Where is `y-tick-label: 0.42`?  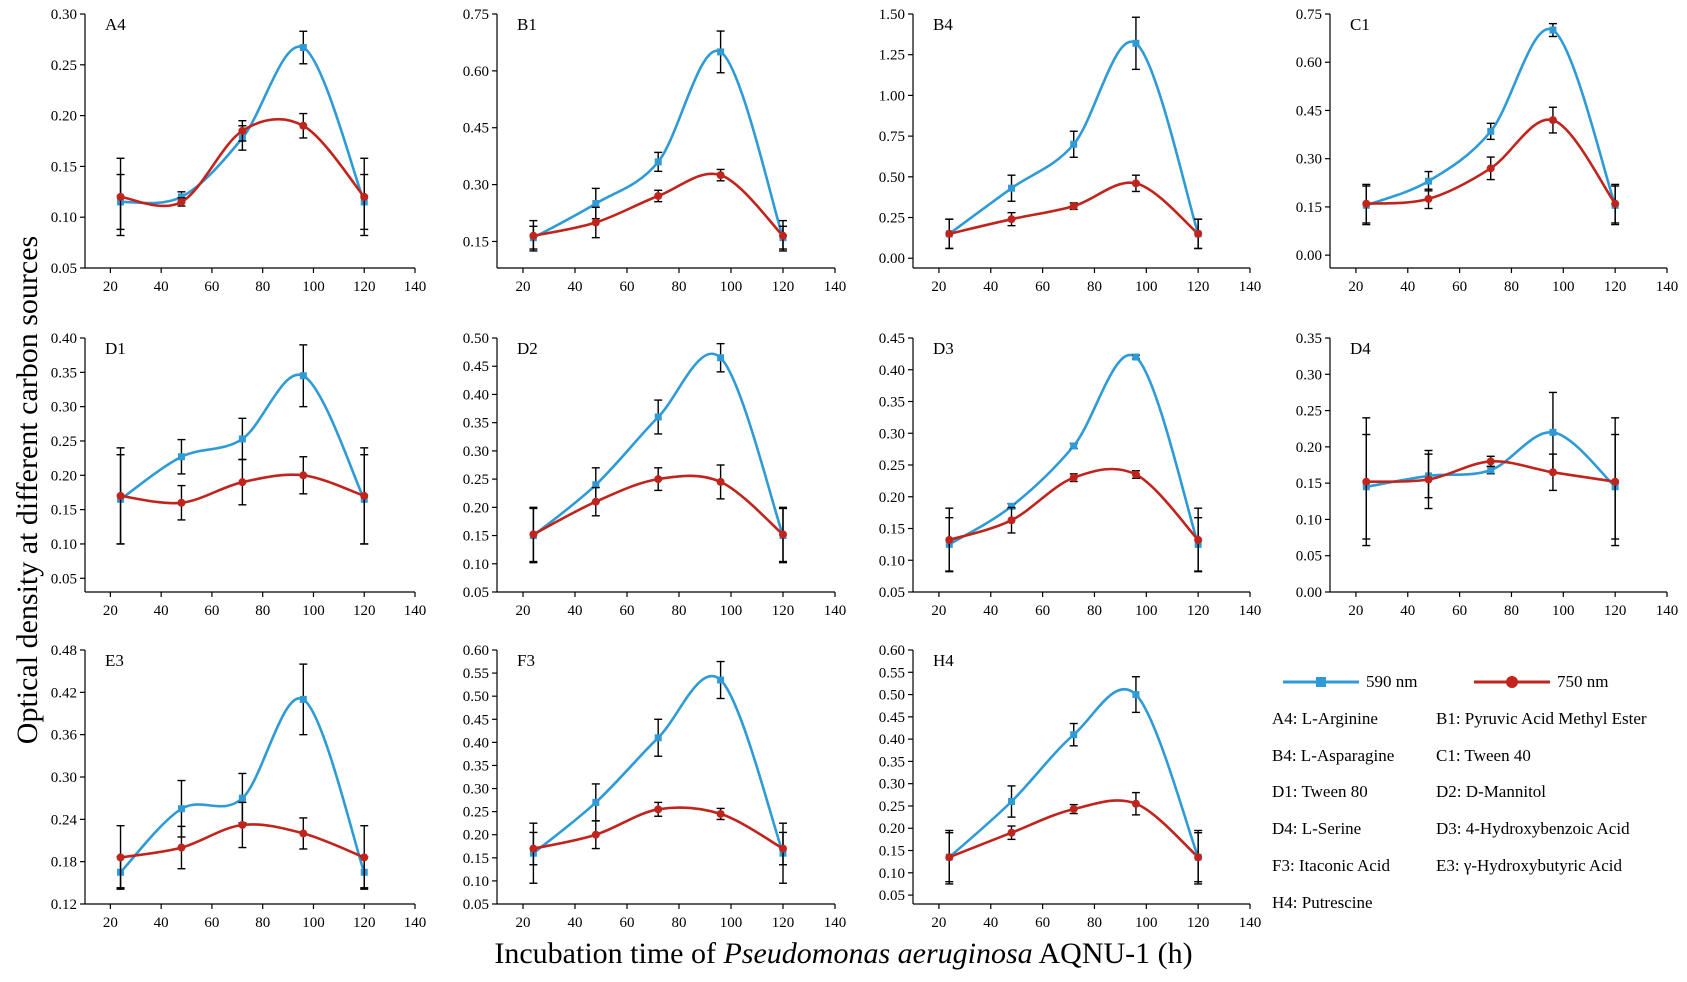 y-tick-label: 0.42 is located at coordinates (64, 693).